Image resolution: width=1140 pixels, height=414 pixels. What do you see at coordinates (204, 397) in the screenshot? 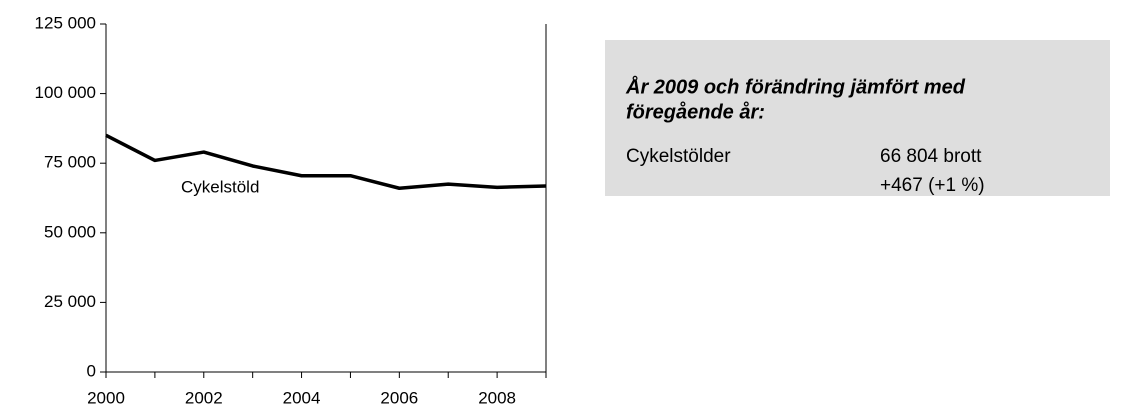
I see `x-tick-label: 2002` at bounding box center [204, 397].